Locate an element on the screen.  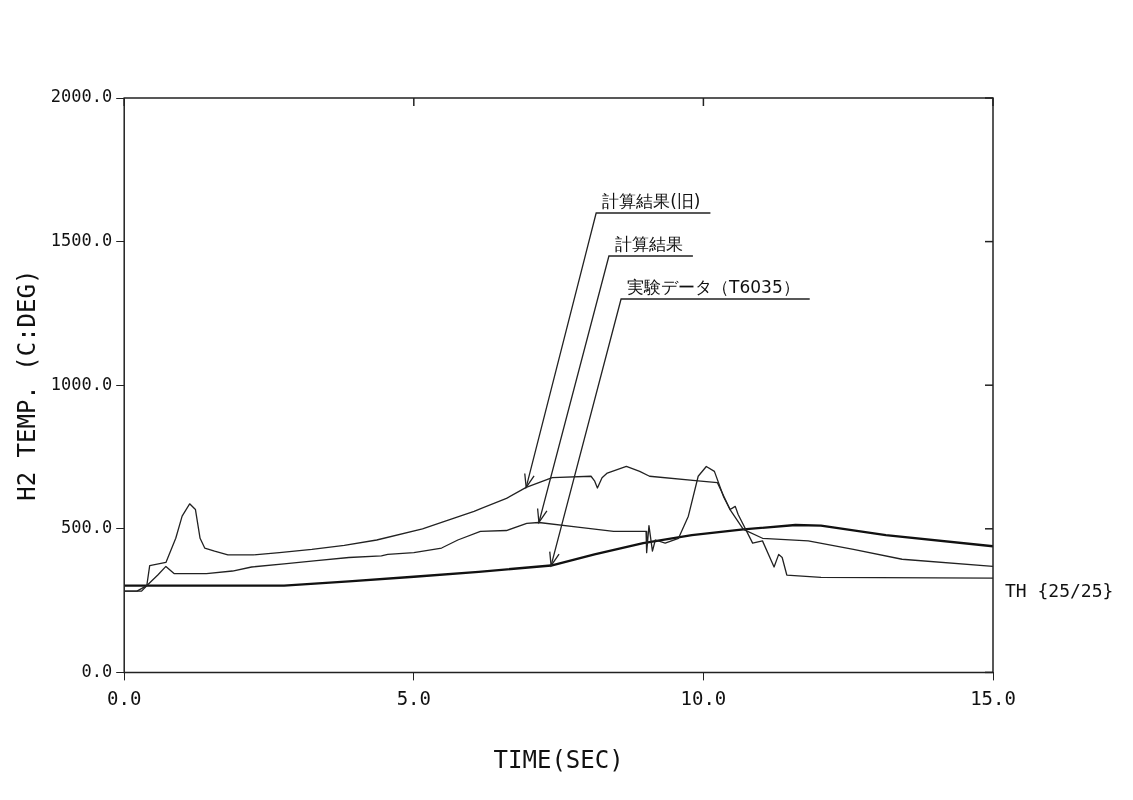
x-tick-label: 0.0 is located at coordinates (124, 697).